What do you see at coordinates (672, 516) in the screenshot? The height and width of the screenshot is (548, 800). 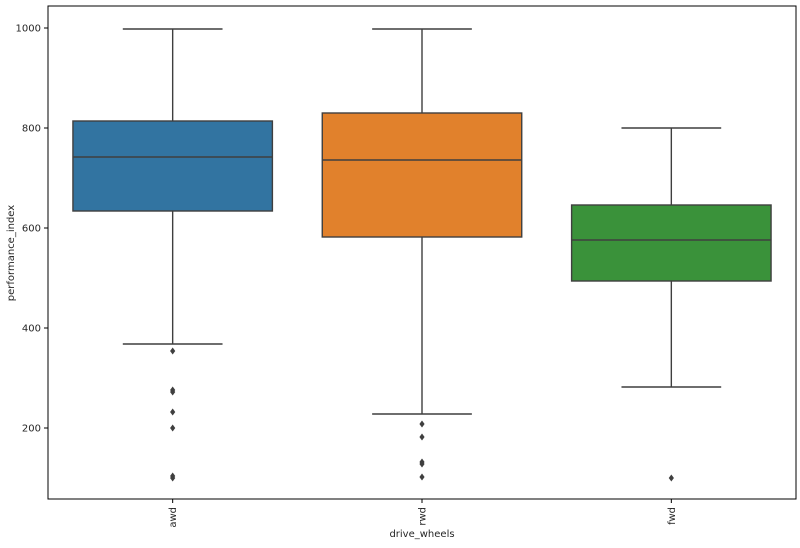 I see `x-tick-label: fwd` at bounding box center [672, 516].